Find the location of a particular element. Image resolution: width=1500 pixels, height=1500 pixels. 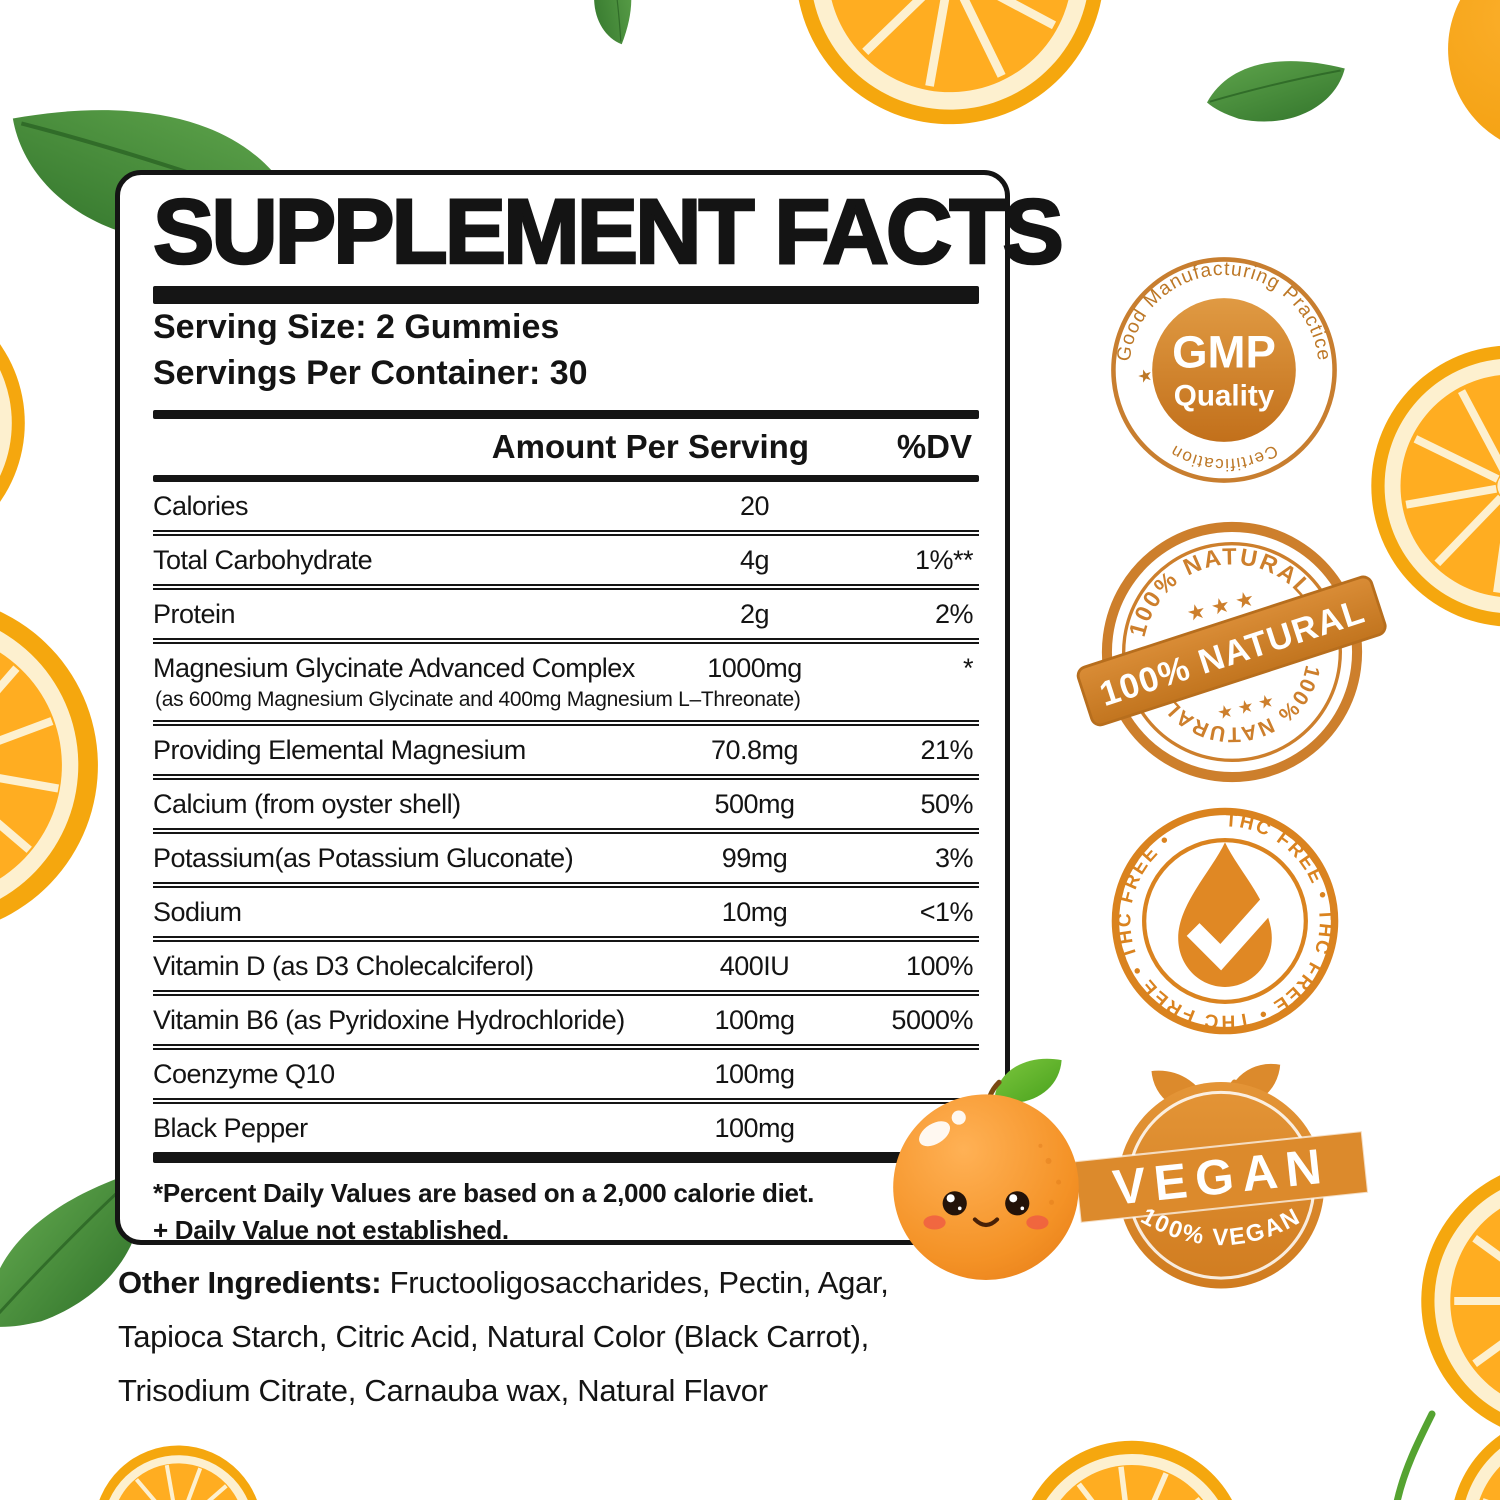

page-title: SUPPLEMENT FACTS is located at coordinates (608, 232).